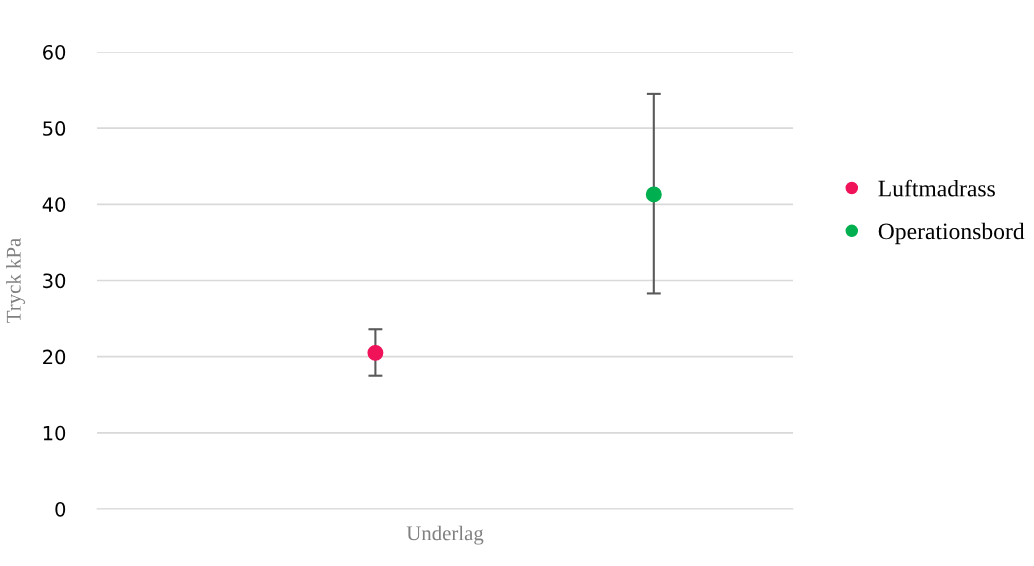  What do you see at coordinates (951, 233) in the screenshot?
I see `legend-label: Operationsbord` at bounding box center [951, 233].